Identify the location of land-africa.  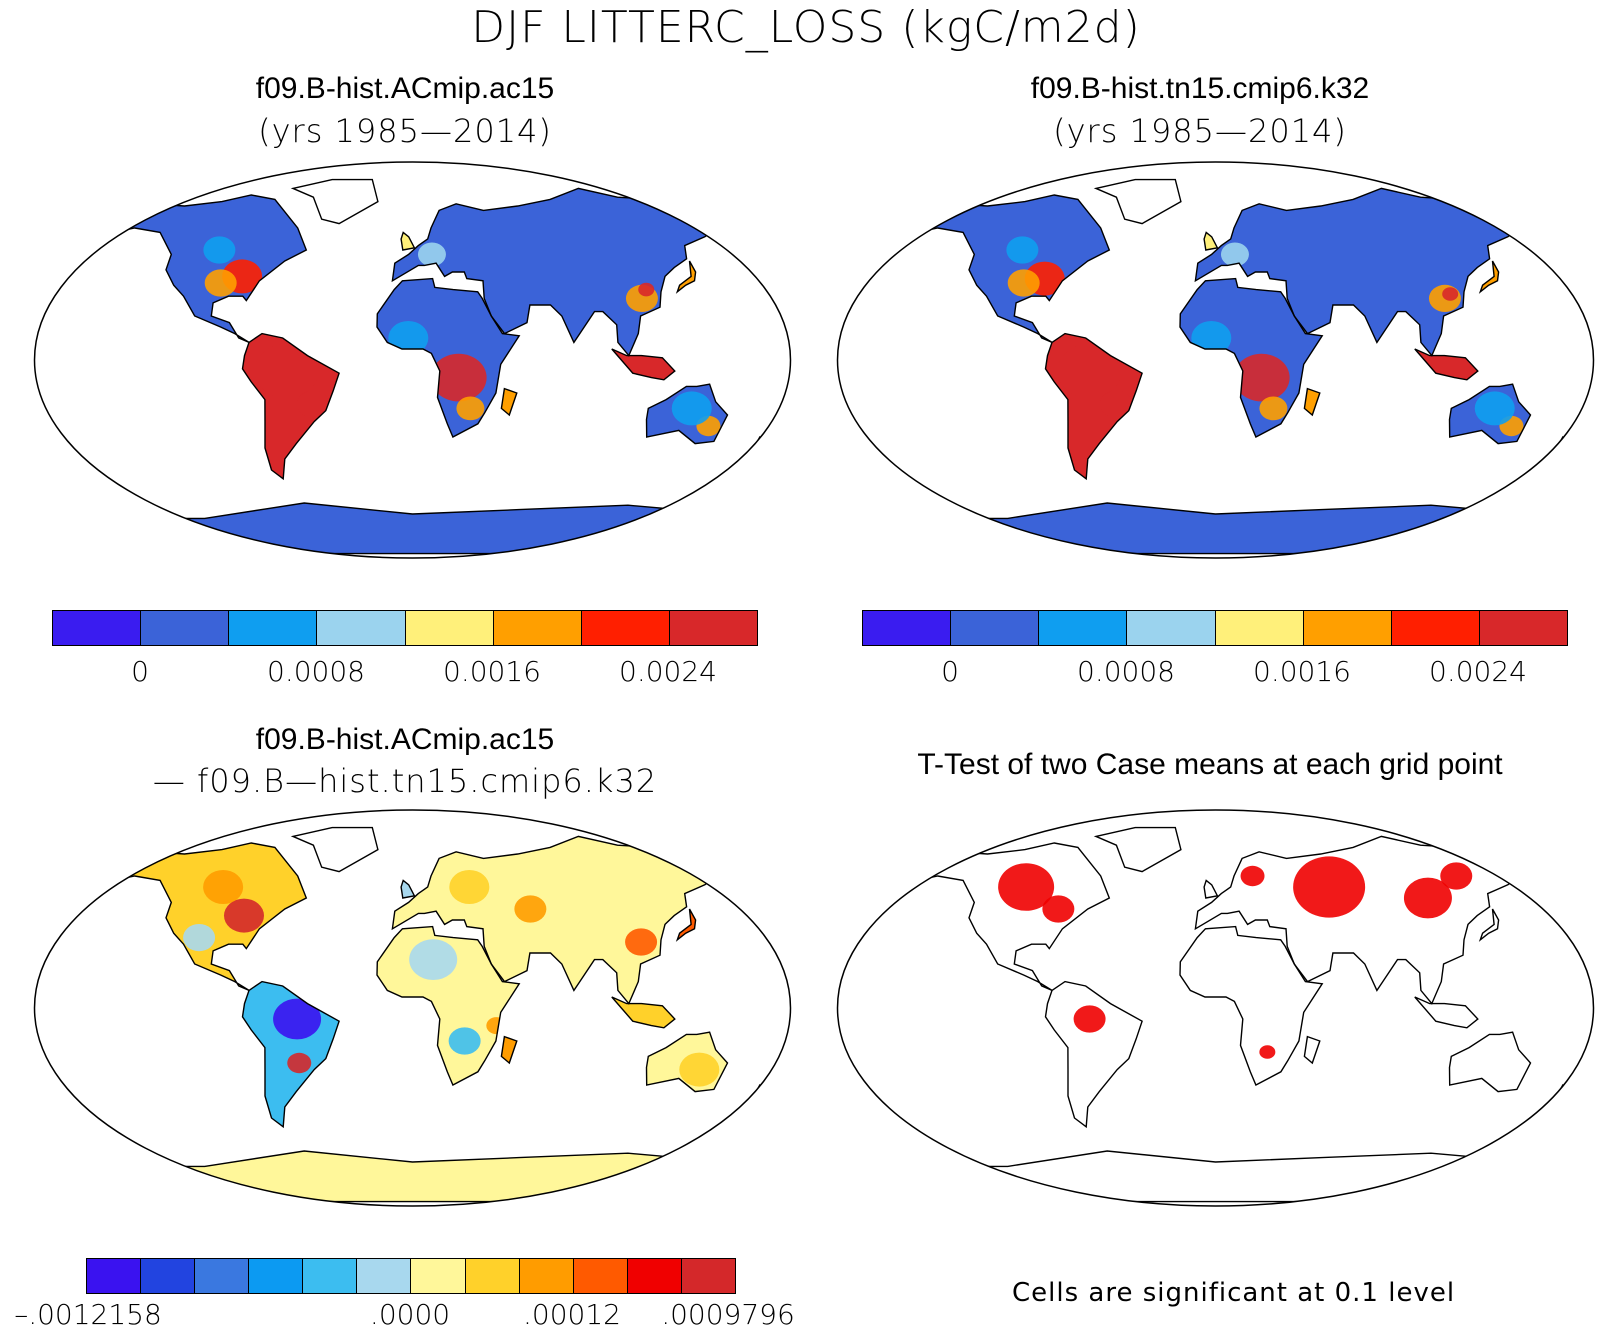
(1251, 1005).